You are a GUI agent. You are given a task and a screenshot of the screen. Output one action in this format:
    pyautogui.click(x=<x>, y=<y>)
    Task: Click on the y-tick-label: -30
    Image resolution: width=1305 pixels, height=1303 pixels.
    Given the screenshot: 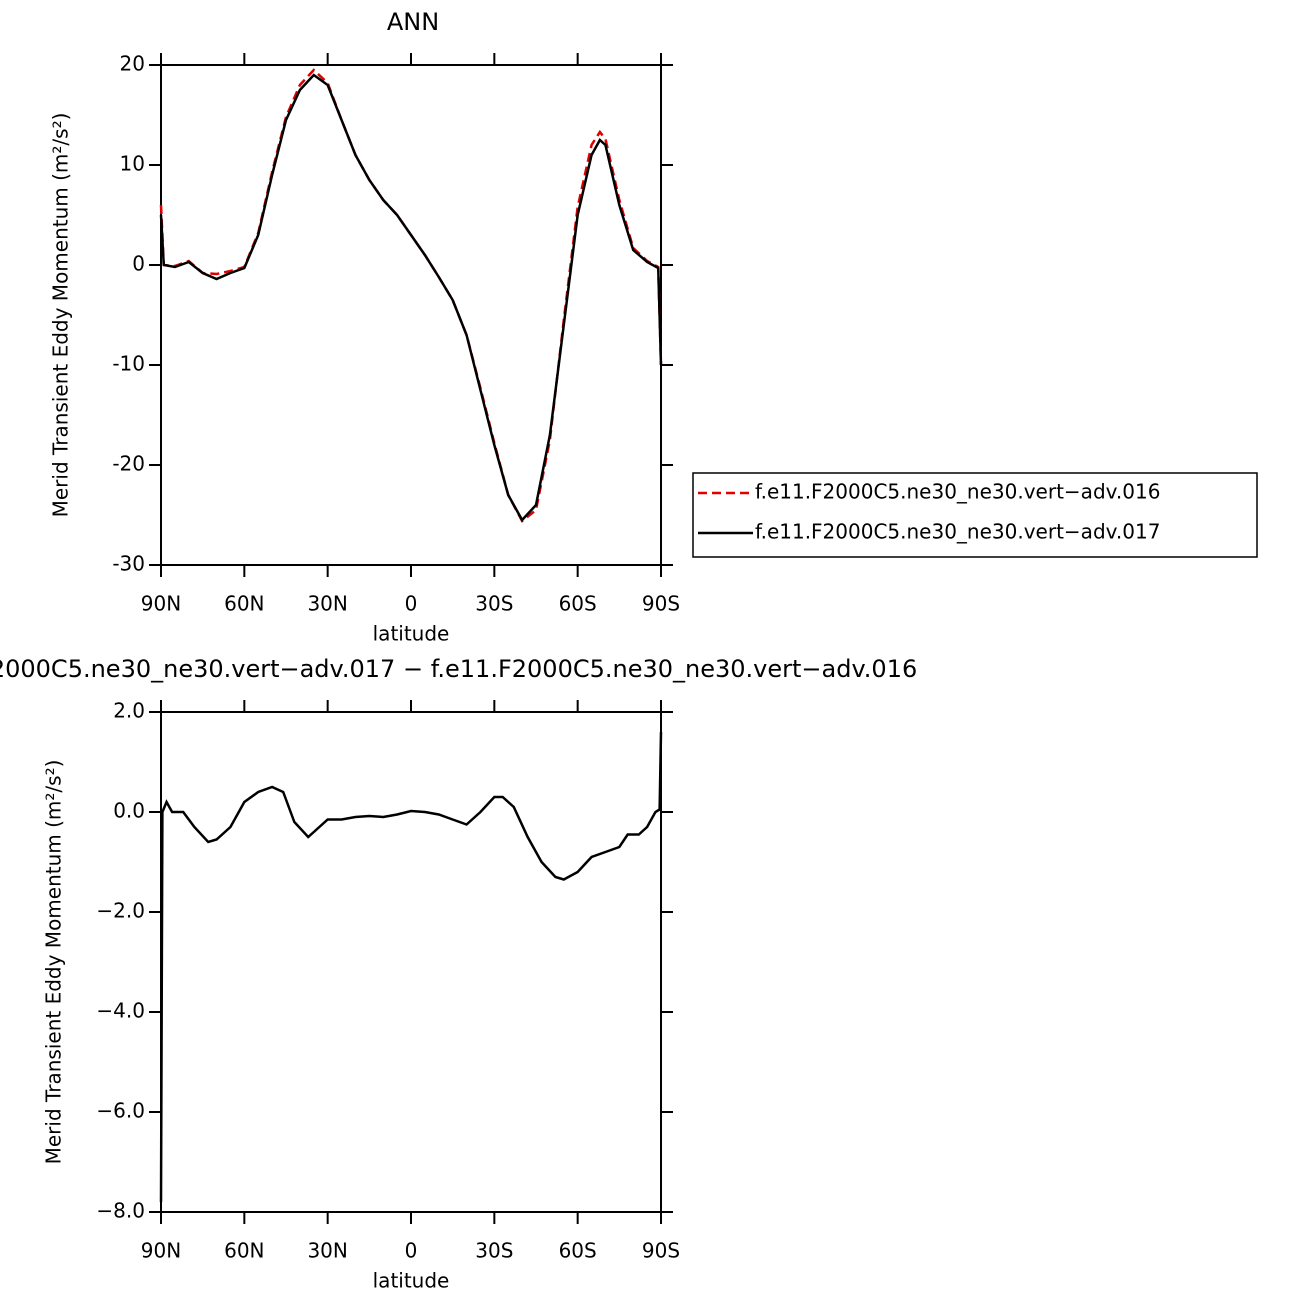 What is the action you would take?
    pyautogui.click(x=128, y=564)
    